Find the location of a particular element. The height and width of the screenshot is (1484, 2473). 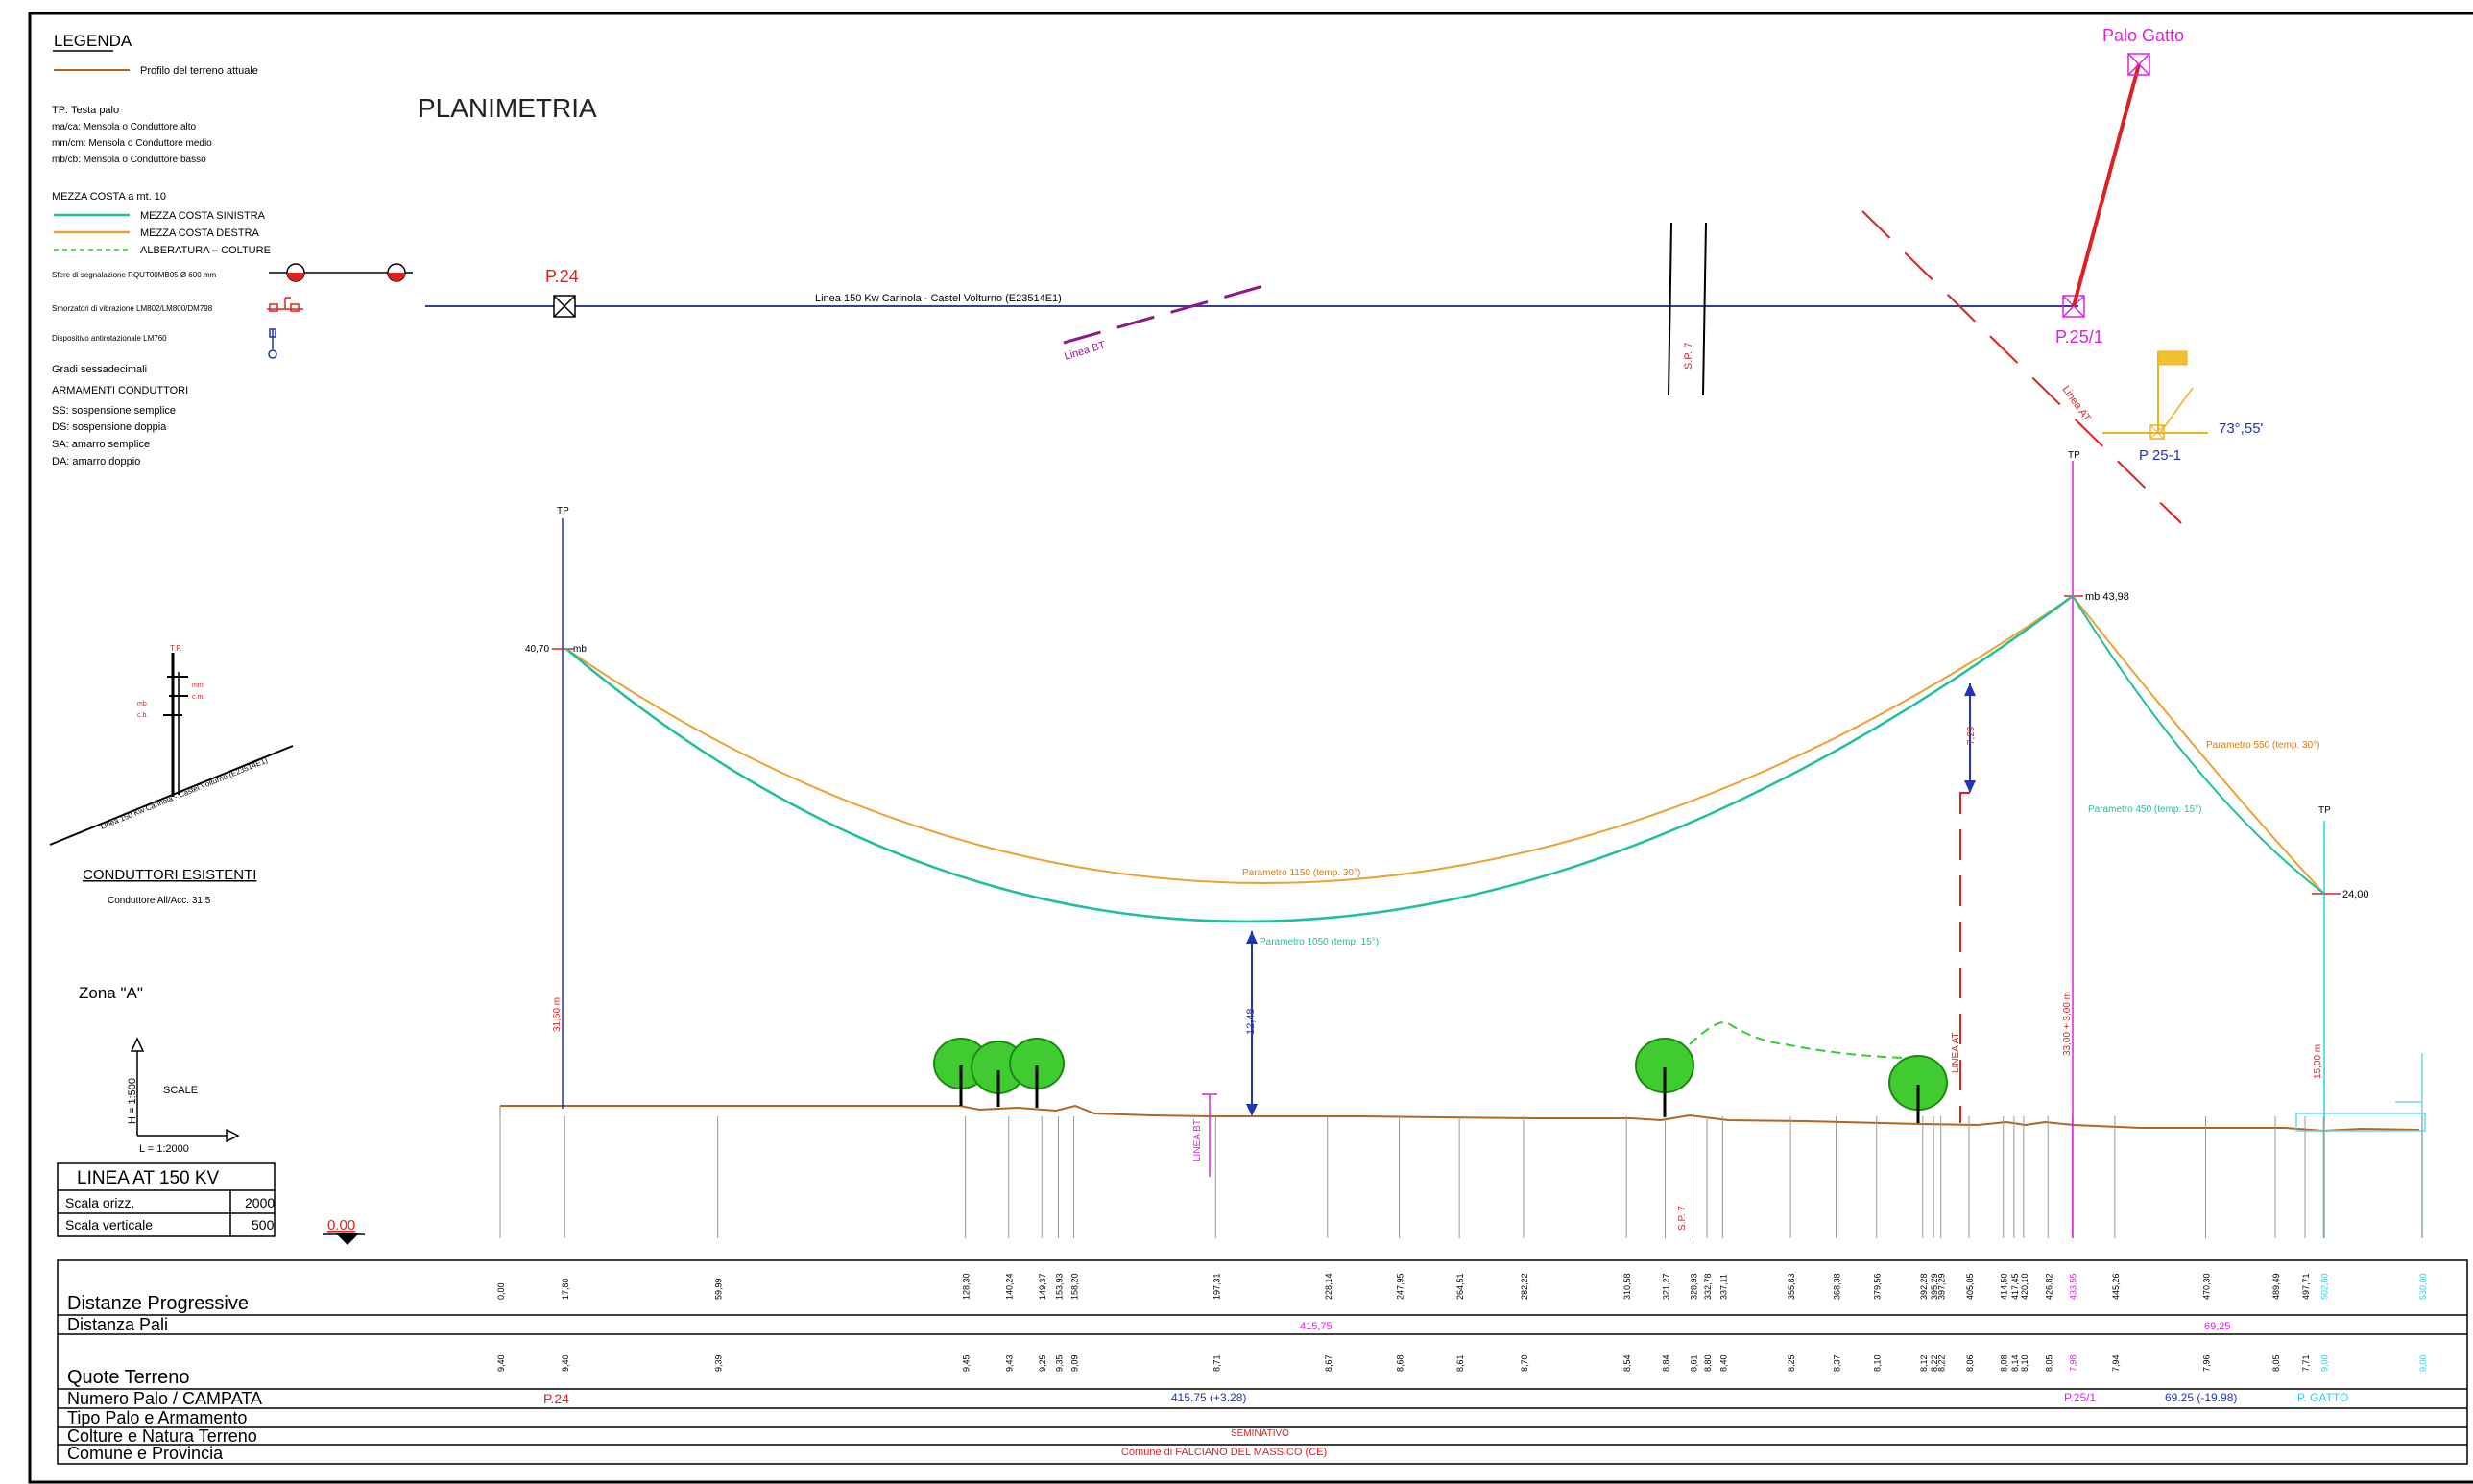

table-row-label: Quote Terreno is located at coordinates (128, 1377).